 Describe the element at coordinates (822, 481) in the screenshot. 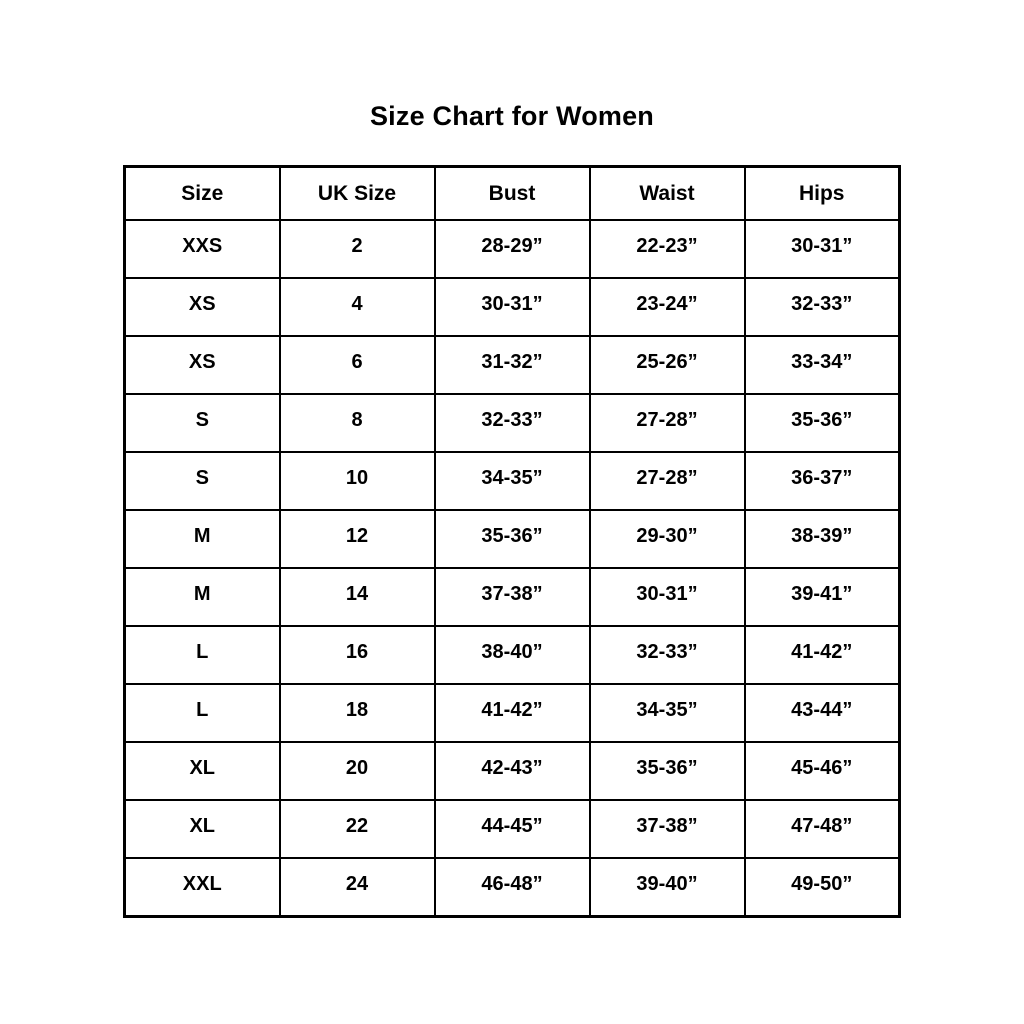

I see `table-cell: 36-37”` at that location.